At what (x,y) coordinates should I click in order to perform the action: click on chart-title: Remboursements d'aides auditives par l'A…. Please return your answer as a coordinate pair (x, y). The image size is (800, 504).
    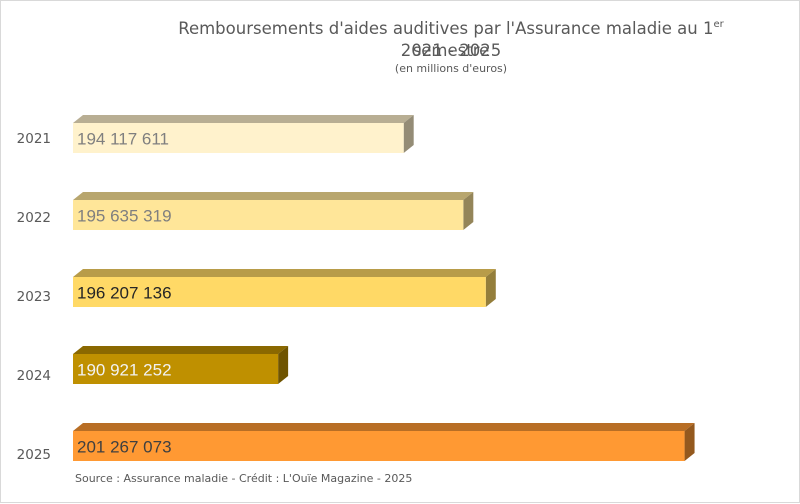
    Looking at the image, I should click on (451, 40).